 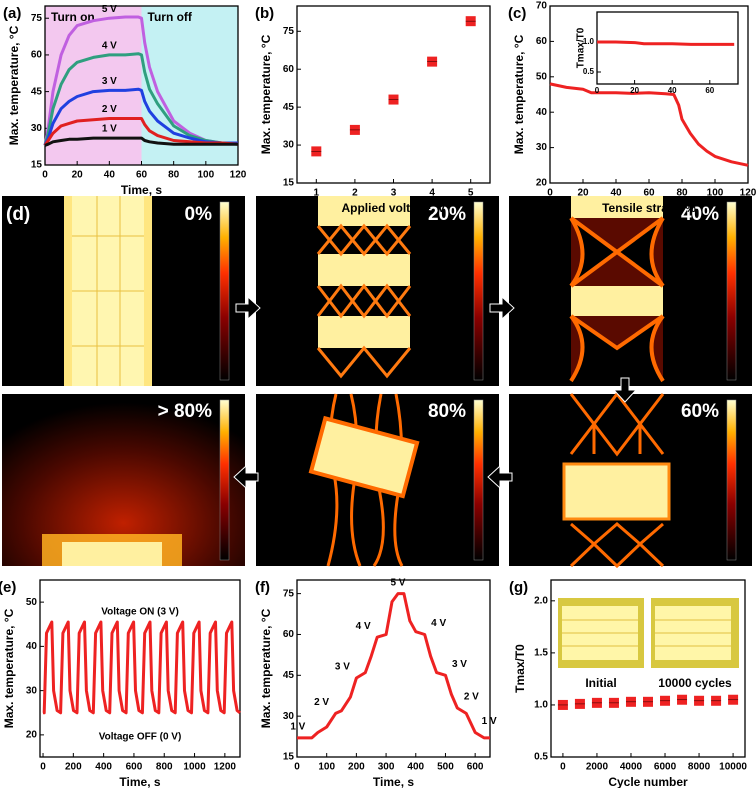 What do you see at coordinates (700, 214) in the screenshot?
I see `strain-label: 40%` at bounding box center [700, 214].